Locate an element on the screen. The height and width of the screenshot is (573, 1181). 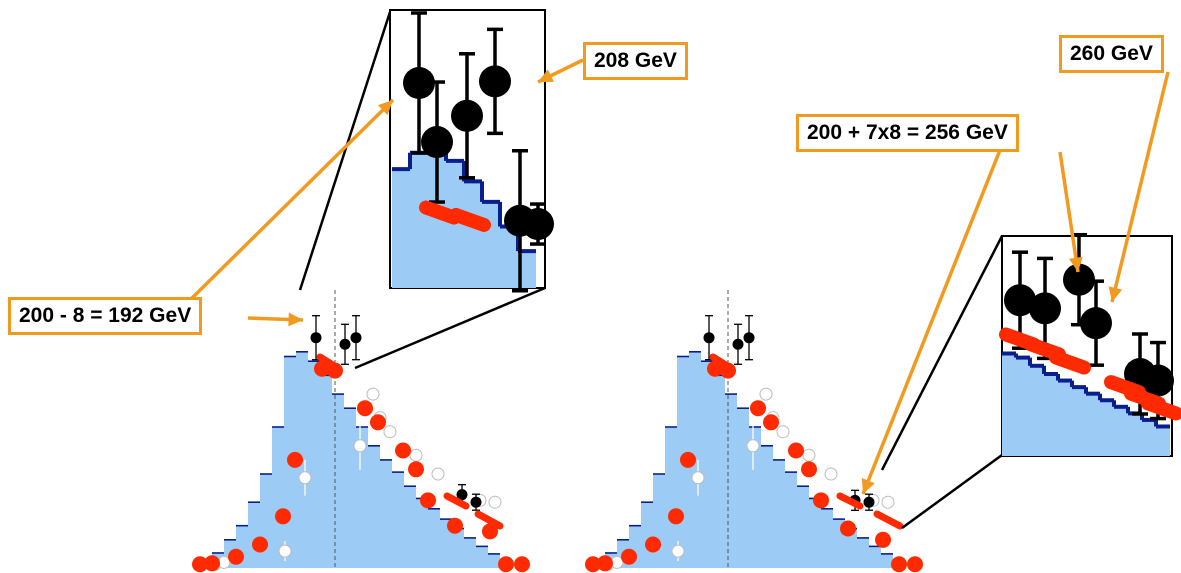
right-main-plot is located at coordinates (754, 431).